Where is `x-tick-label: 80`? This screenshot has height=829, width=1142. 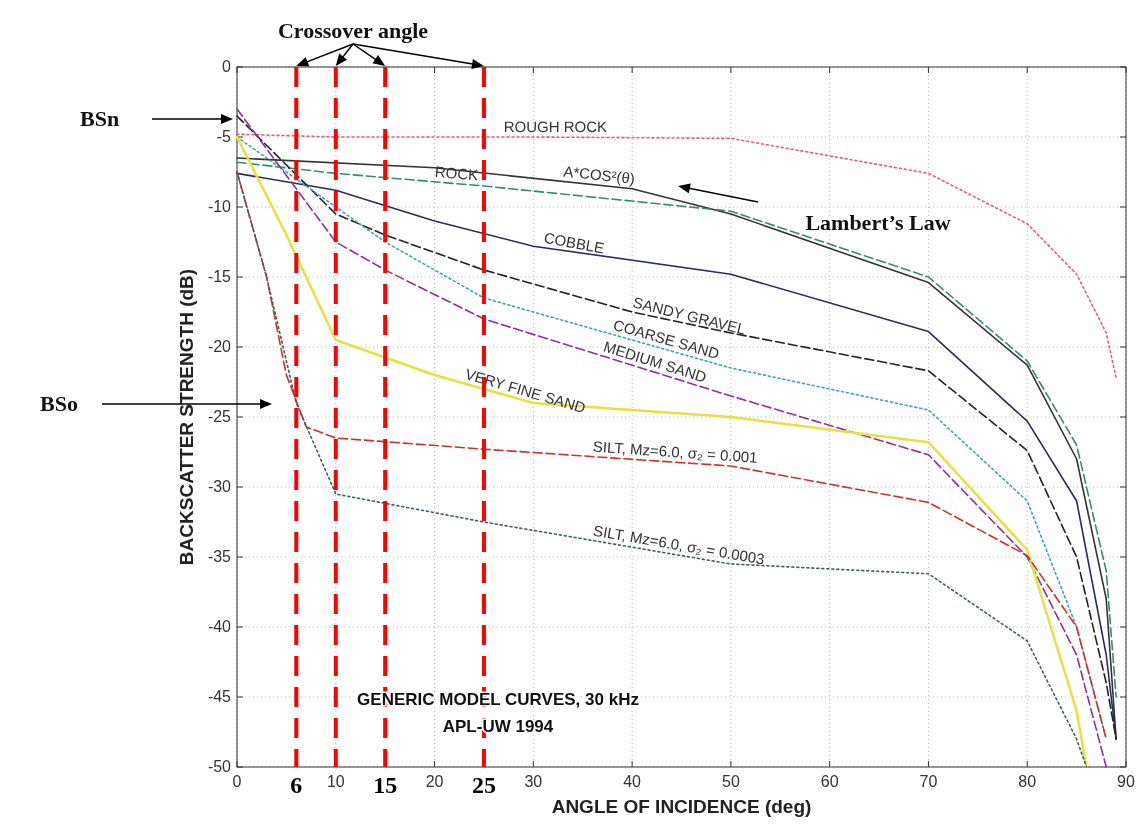 x-tick-label: 80 is located at coordinates (1027, 781).